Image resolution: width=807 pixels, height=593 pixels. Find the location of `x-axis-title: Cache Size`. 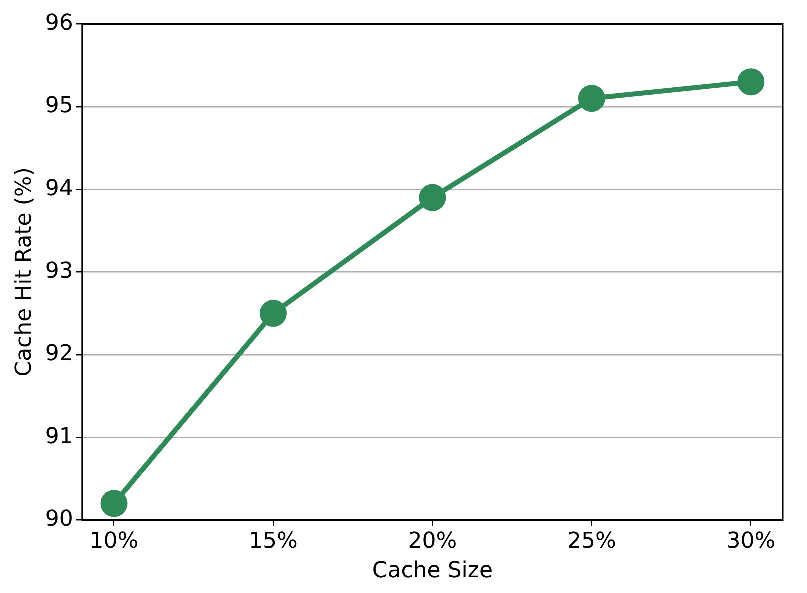

x-axis-title: Cache Size is located at coordinates (432, 571).